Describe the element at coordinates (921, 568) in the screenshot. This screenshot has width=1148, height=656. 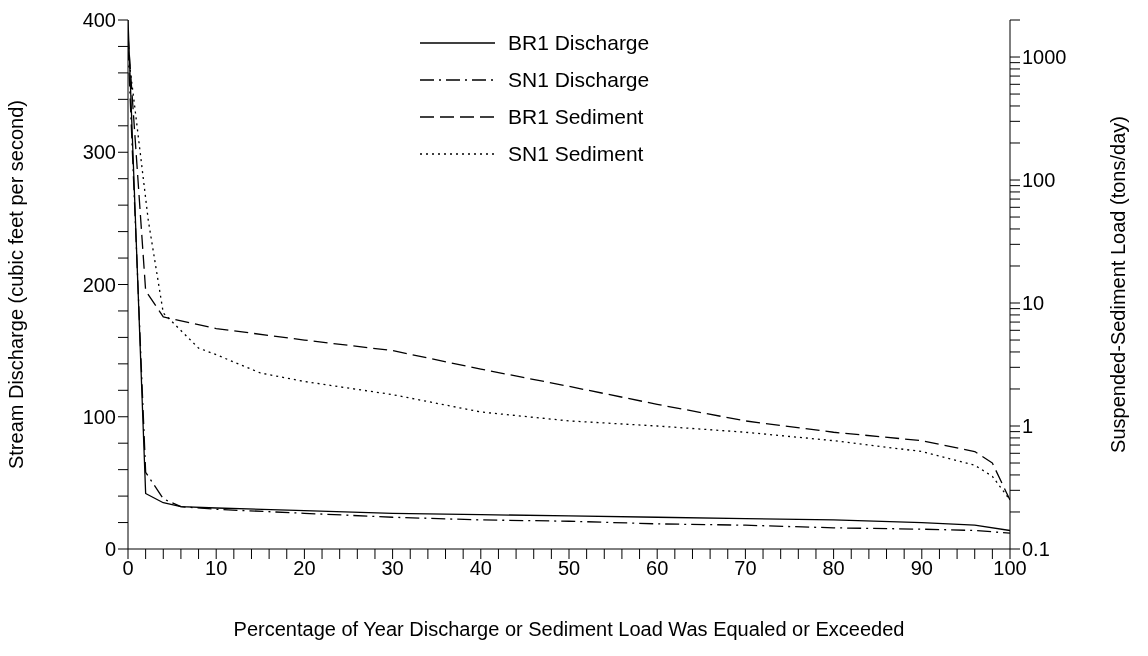
I see `x-tick-label: 90` at that location.